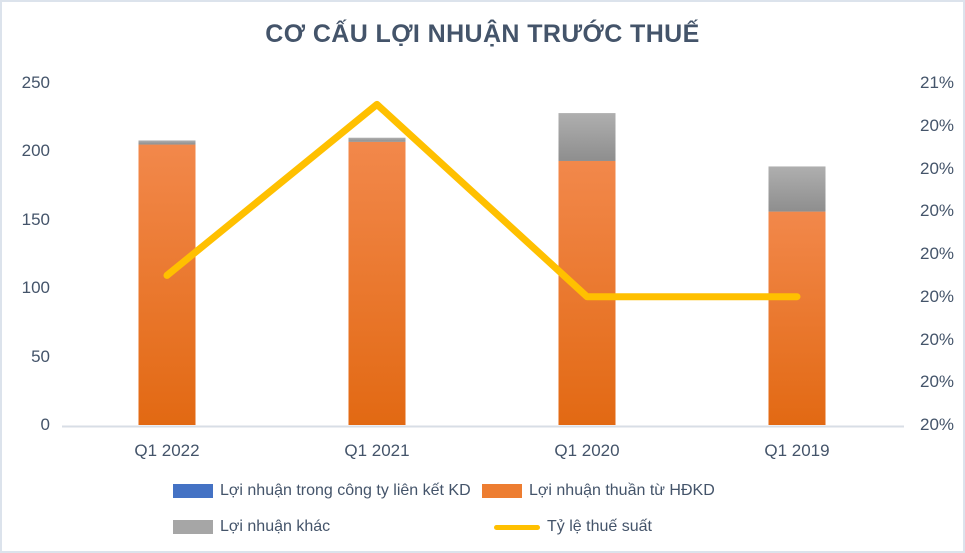  What do you see at coordinates (193, 491) in the screenshot?
I see `legend-swatch-blue` at bounding box center [193, 491].